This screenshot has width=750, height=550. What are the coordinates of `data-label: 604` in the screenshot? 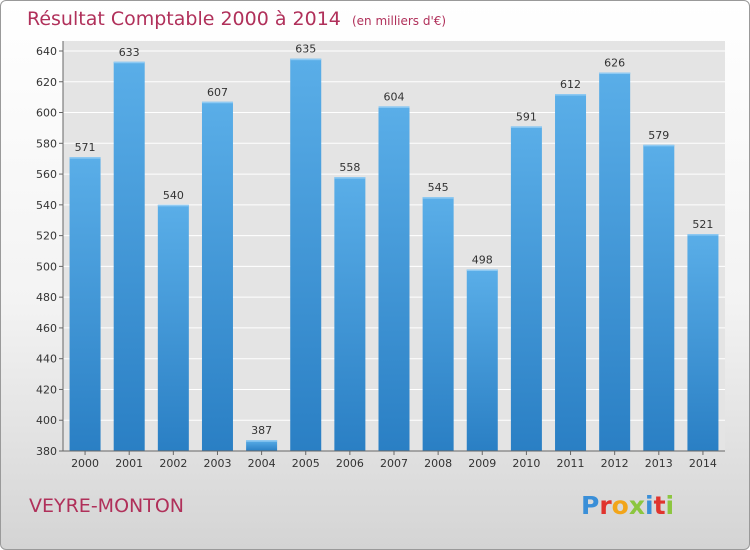 It's located at (394, 96).